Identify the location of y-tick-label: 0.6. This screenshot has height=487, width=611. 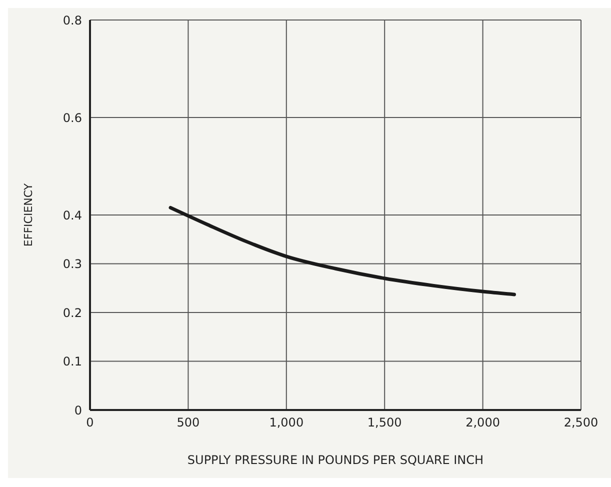
(72, 117).